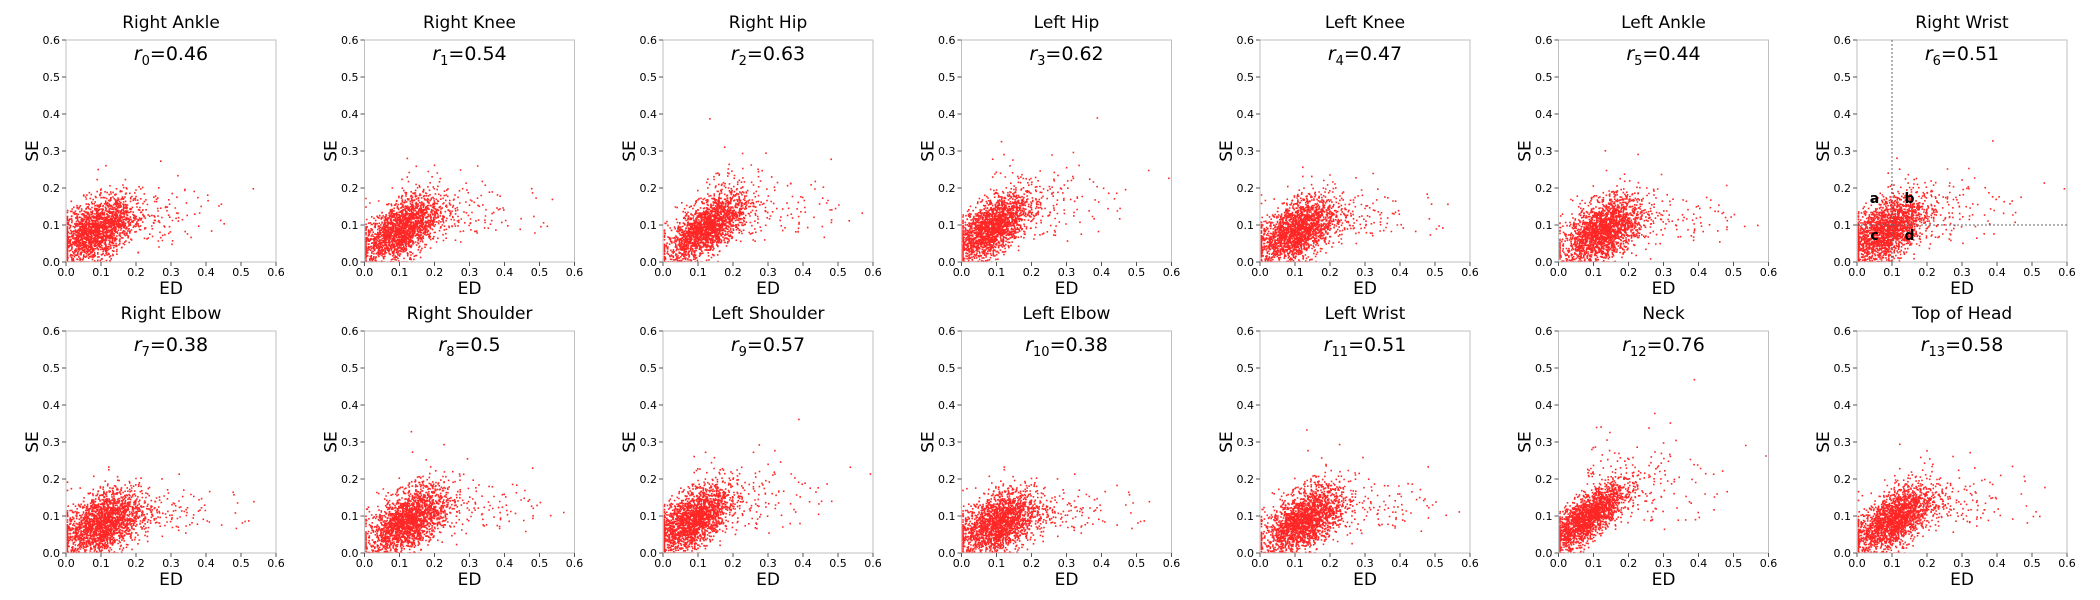 The image size is (2100, 600). I want to click on panel-title: Right Hip, so click(768, 23).